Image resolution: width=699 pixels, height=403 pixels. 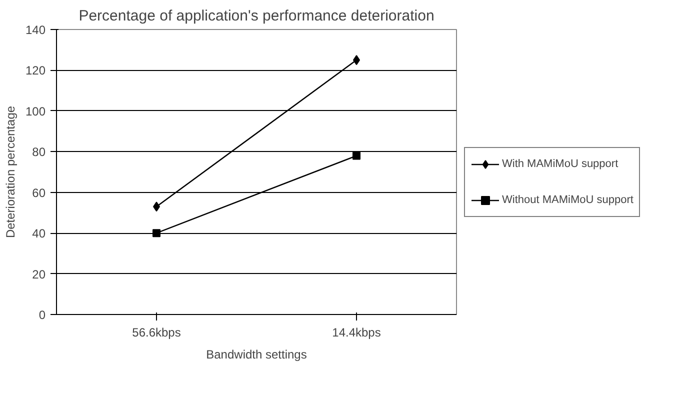 I want to click on y-tick-label: 140, so click(x=35, y=30).